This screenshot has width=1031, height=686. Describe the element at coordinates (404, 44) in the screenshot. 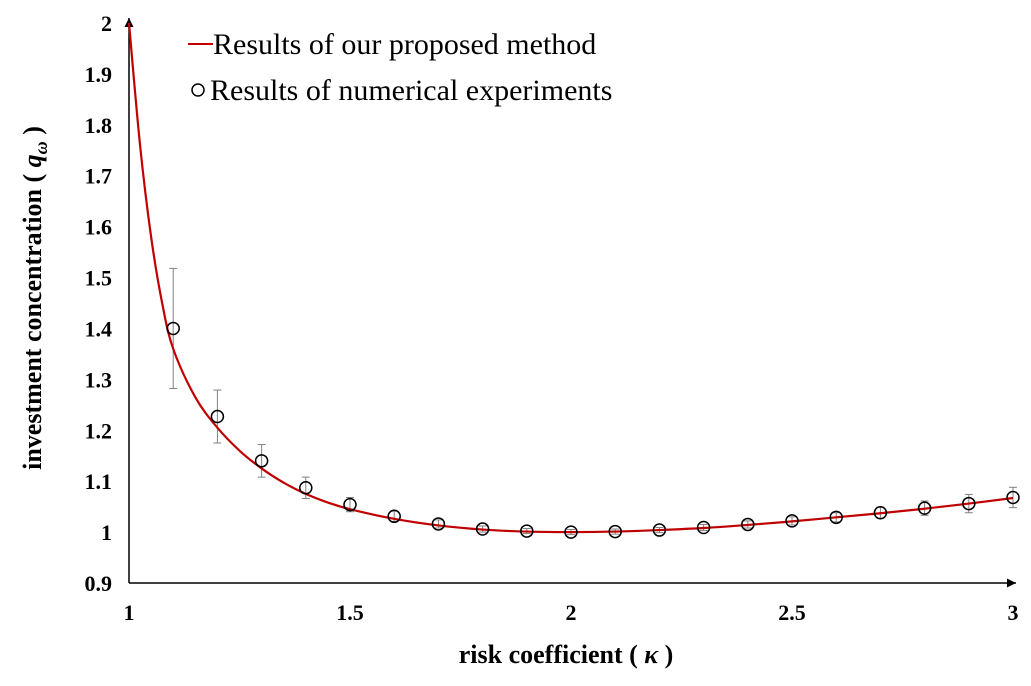

I see `legend-label-method: Results of our proposed method` at that location.